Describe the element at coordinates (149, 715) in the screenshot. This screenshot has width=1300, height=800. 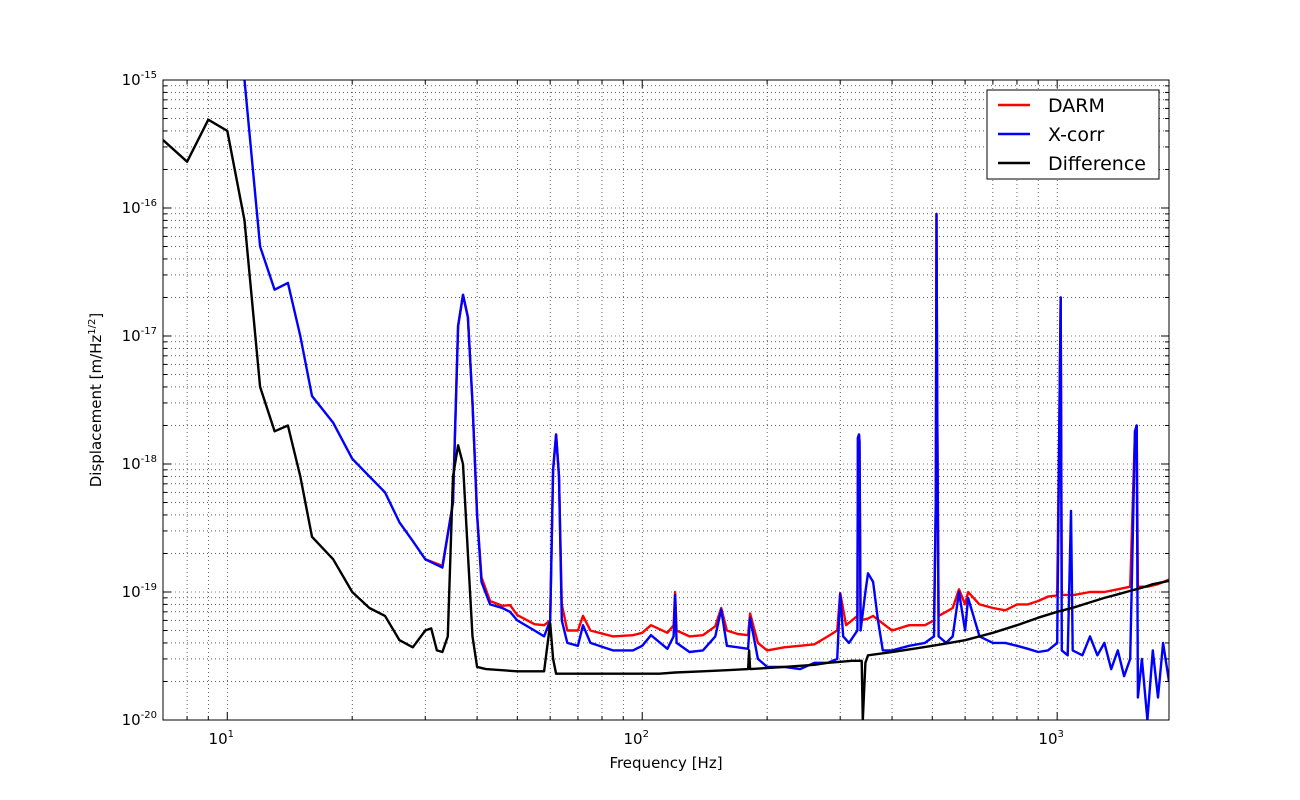
I see `y-tick-label-exp: -20` at that location.